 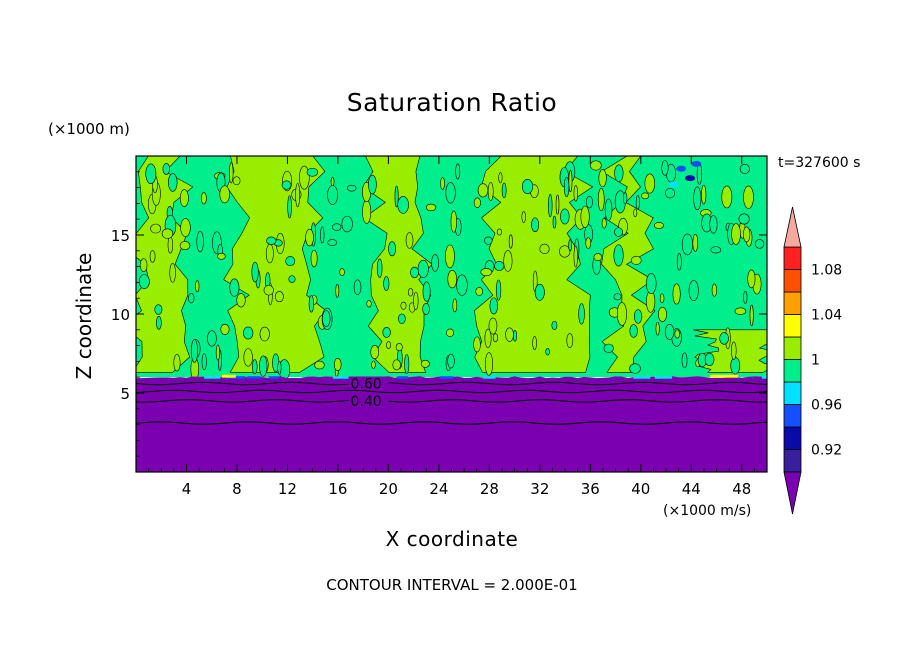 What do you see at coordinates (826, 316) in the screenshot?
I see `colorbar-label: 1.04` at bounding box center [826, 316].